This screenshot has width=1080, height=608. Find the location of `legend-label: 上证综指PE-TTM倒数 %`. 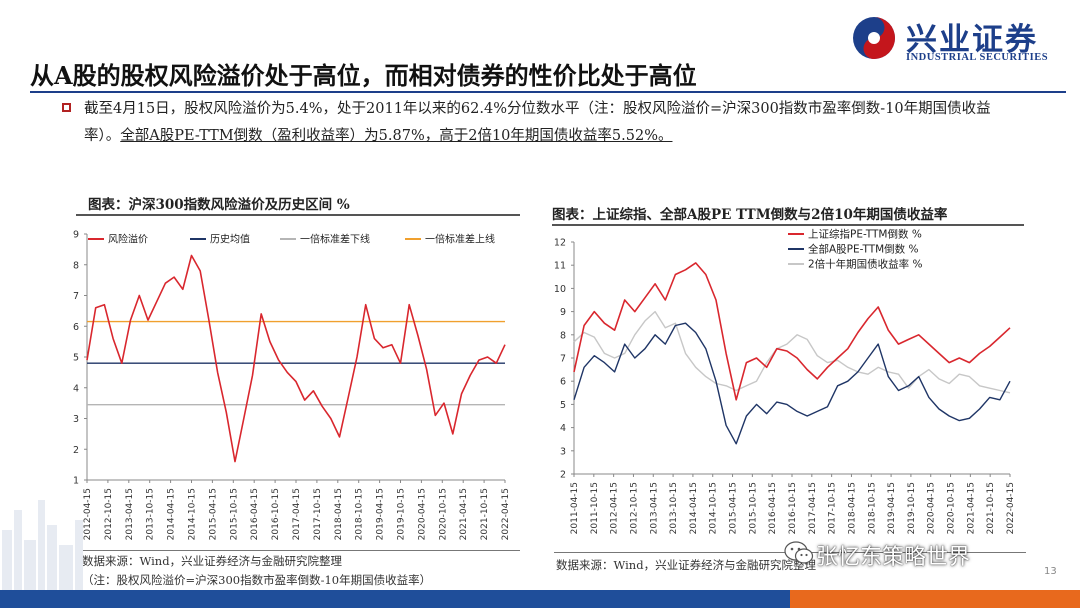

legend-label: 上证综指PE-TTM倒数 % is located at coordinates (865, 234).